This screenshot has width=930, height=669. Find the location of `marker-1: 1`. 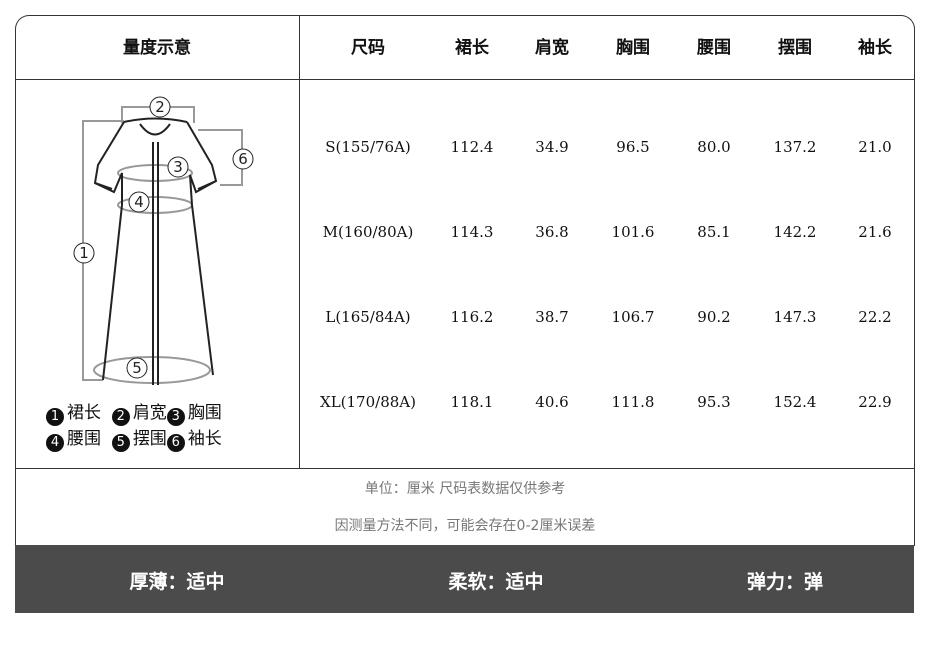

marker-1: 1 is located at coordinates (84, 253).